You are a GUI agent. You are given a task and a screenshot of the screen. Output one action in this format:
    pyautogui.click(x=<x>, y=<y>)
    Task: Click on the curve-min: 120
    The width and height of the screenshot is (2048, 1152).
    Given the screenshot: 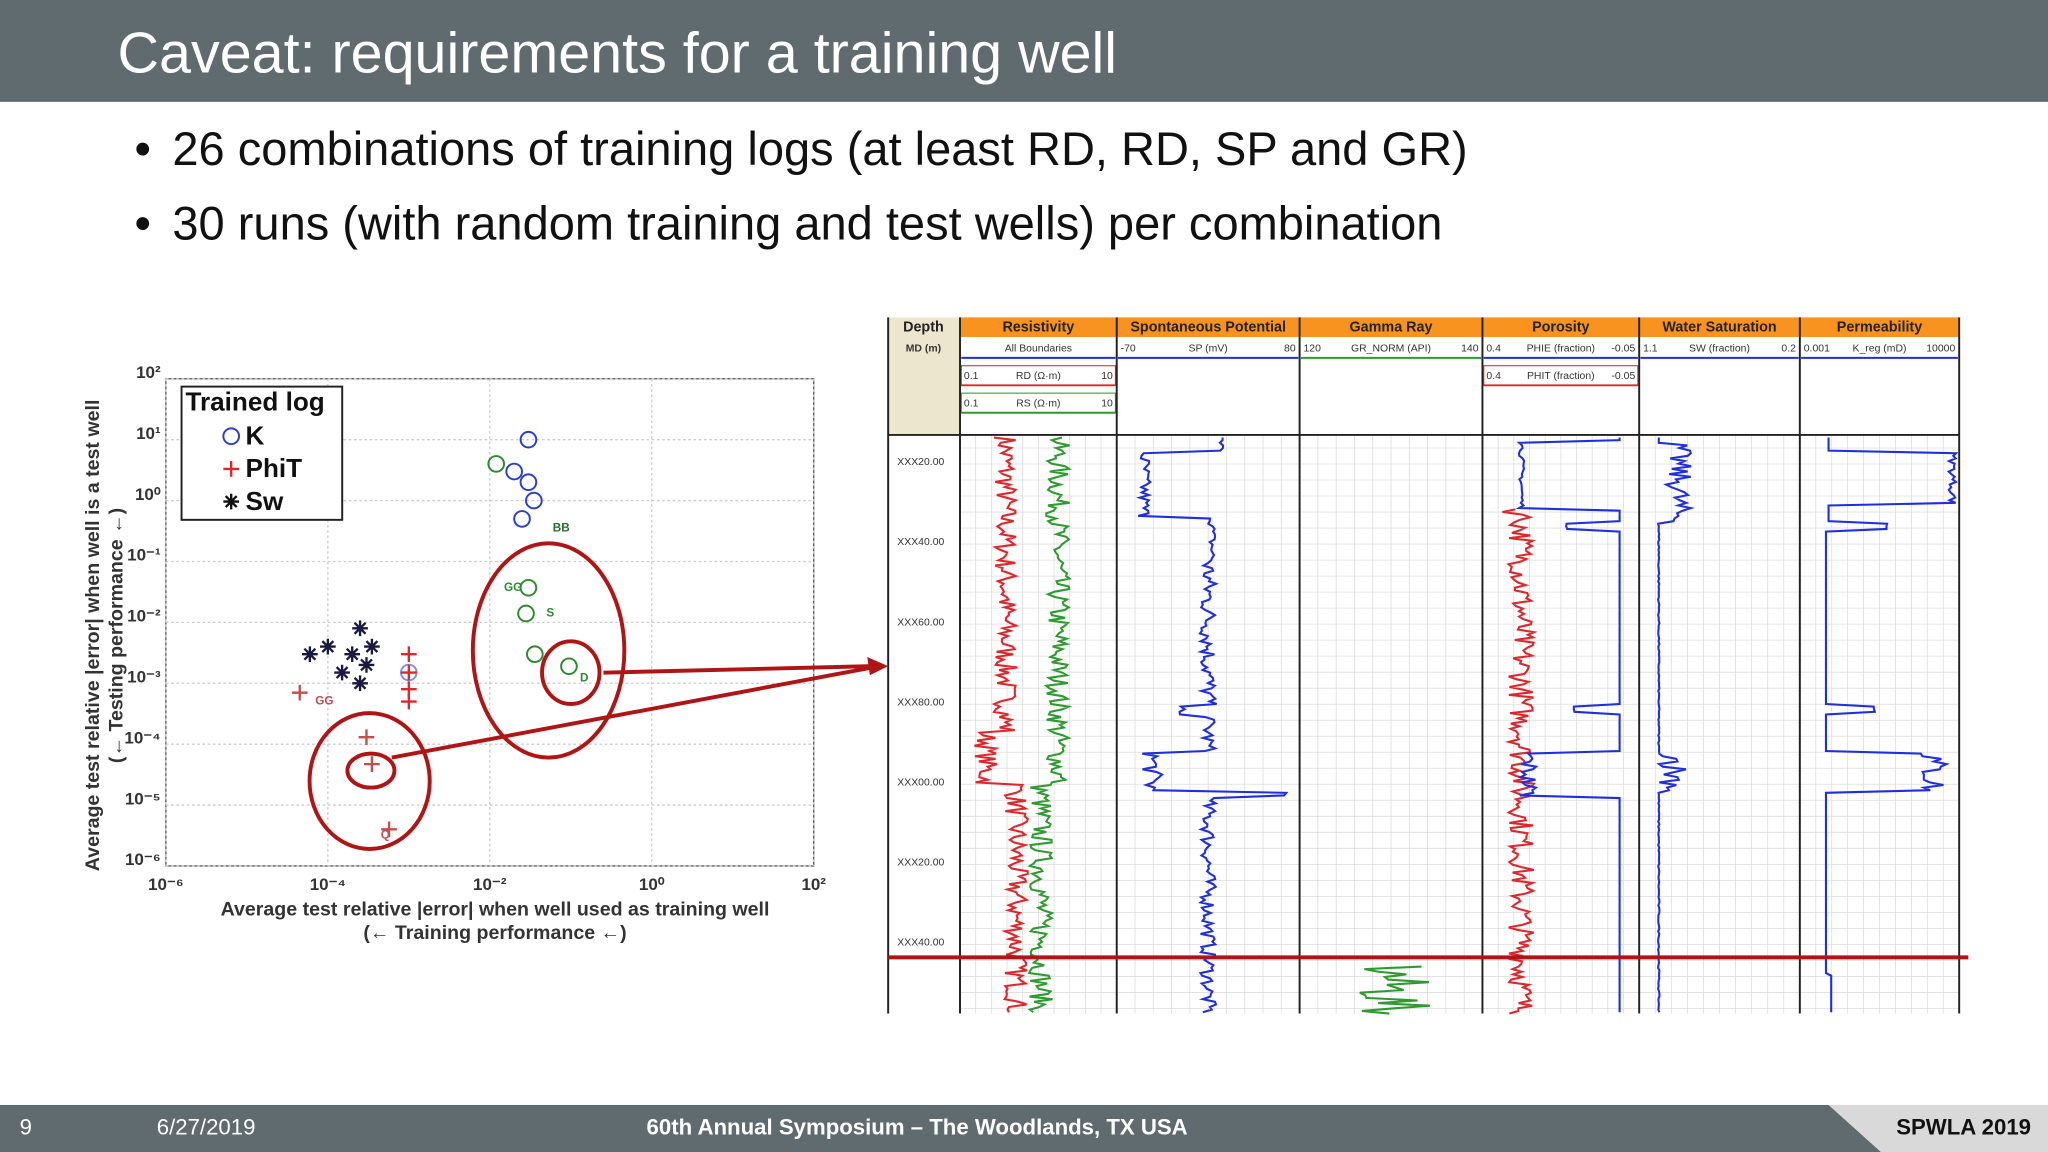 What is the action you would take?
    pyautogui.click(x=1313, y=349)
    